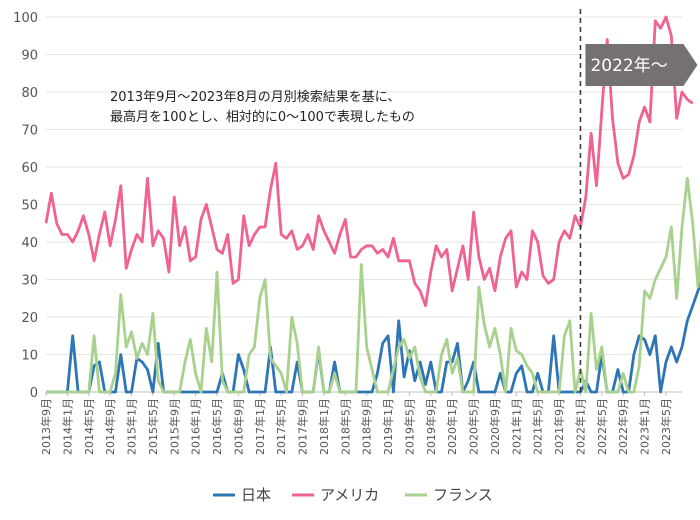  I want to click on y-tick-label: 90, so click(29, 56).